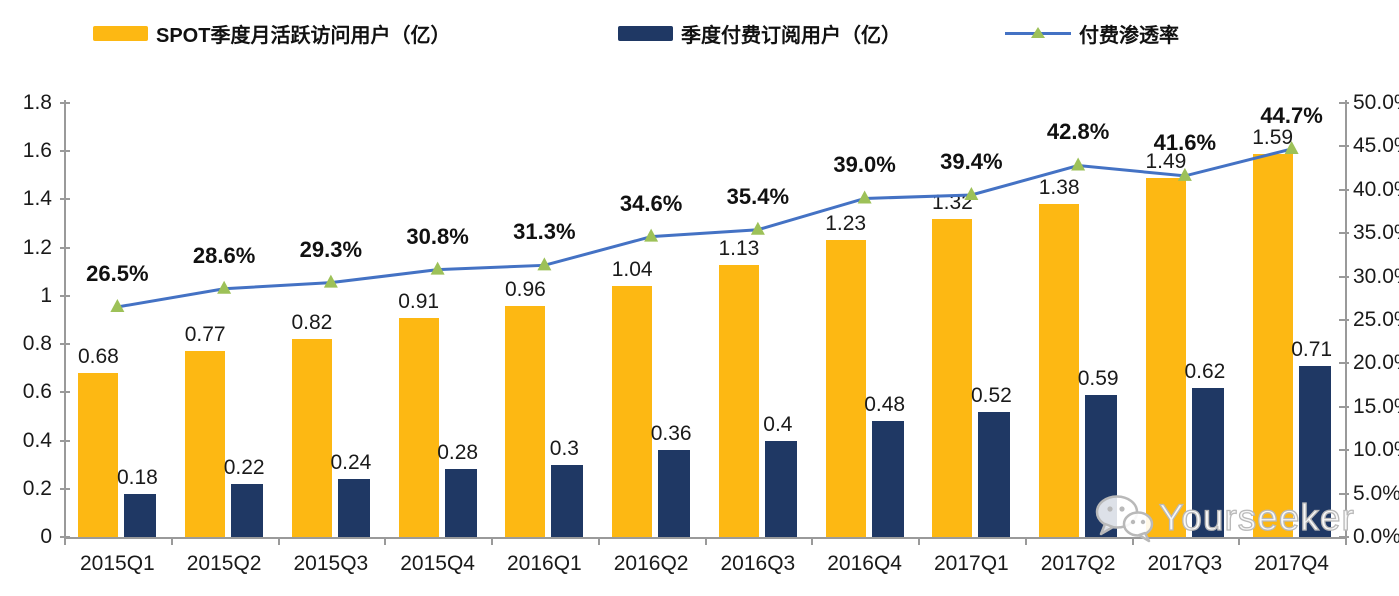 The image size is (1399, 596). I want to click on penetration-value-label: 31.3%, so click(544, 232).